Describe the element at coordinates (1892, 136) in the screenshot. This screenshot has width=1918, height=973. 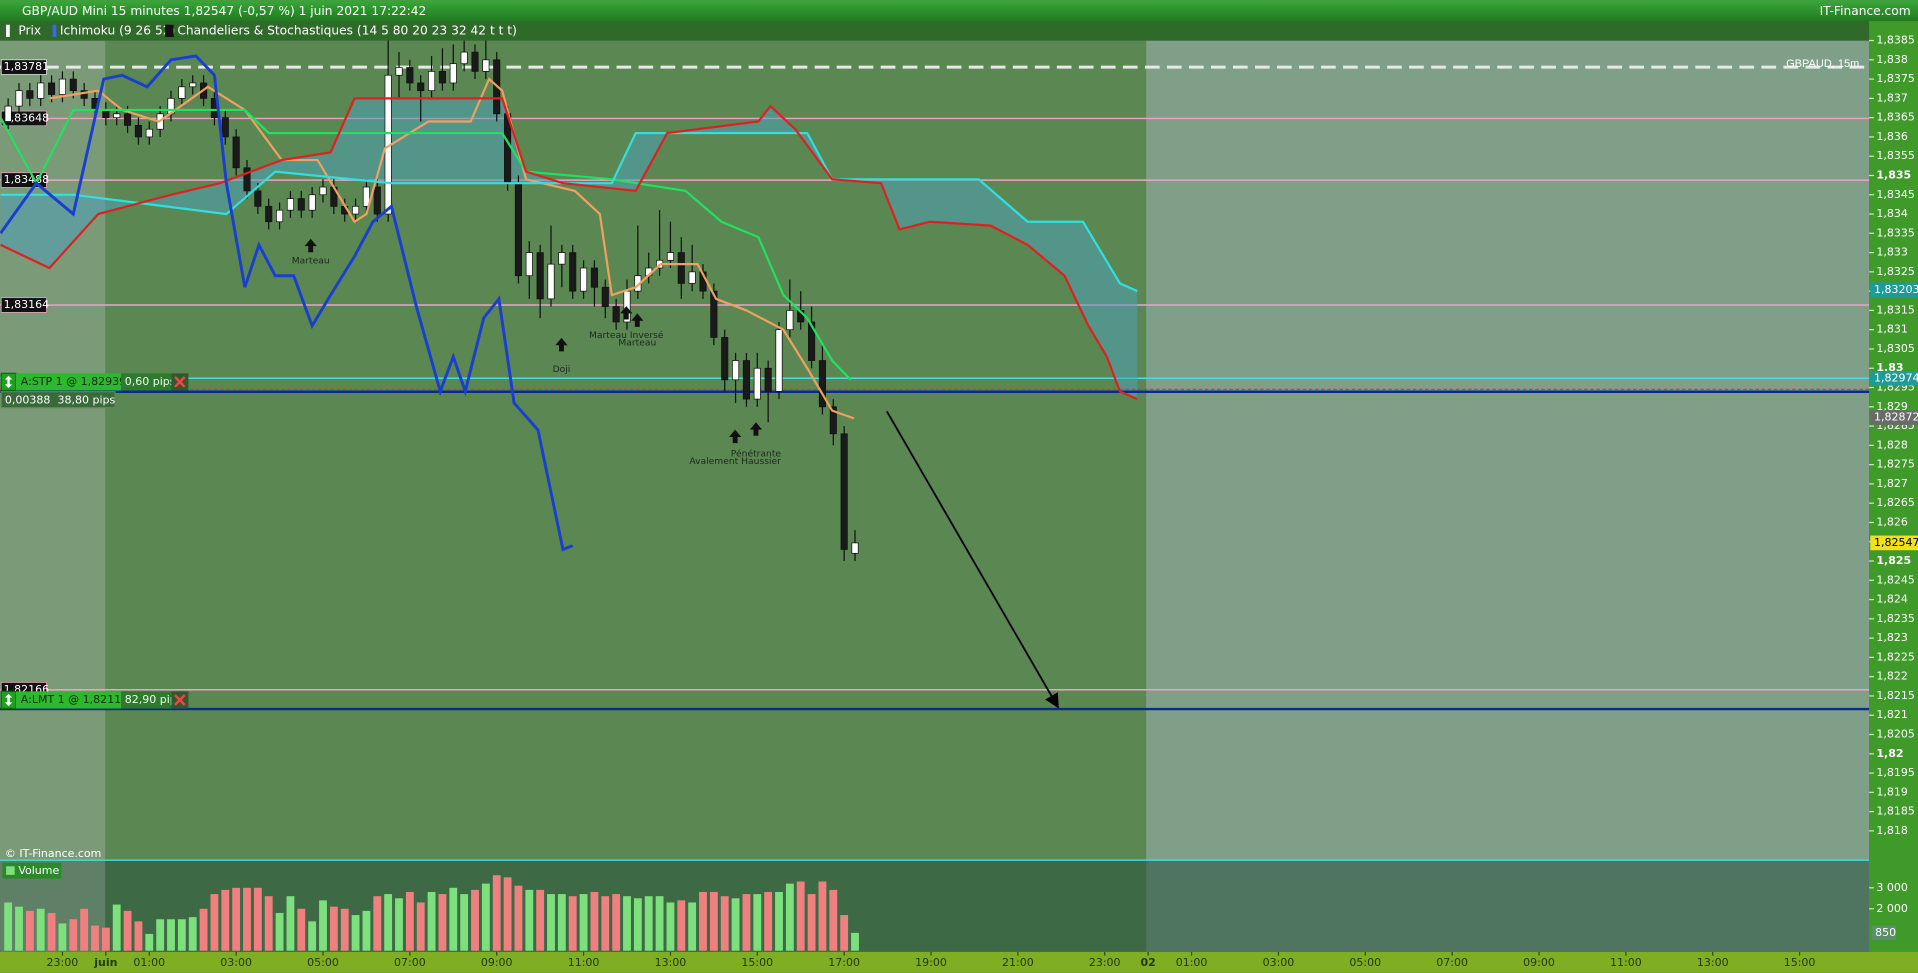
I see `y-tick-label: 1,836` at that location.